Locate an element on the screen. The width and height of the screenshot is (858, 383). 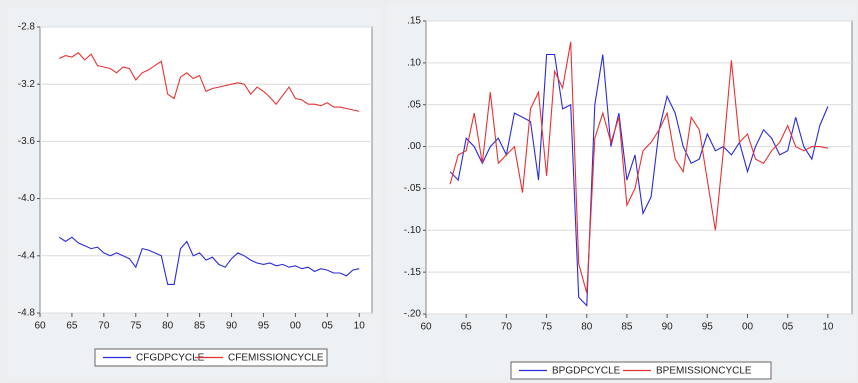
y-tick-label: .00 is located at coordinates (414, 146).